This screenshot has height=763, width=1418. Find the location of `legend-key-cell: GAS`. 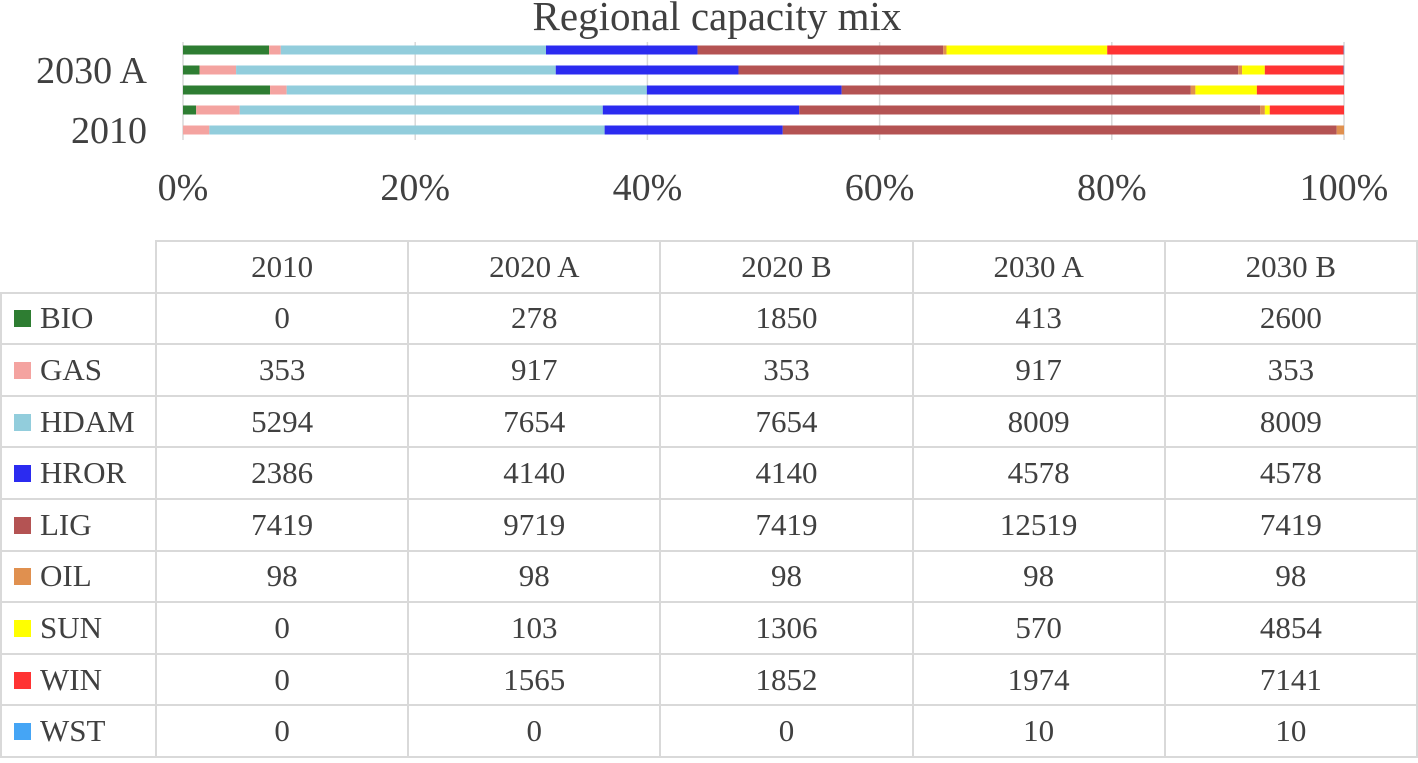

legend-key-cell: GAS is located at coordinates (78, 370).